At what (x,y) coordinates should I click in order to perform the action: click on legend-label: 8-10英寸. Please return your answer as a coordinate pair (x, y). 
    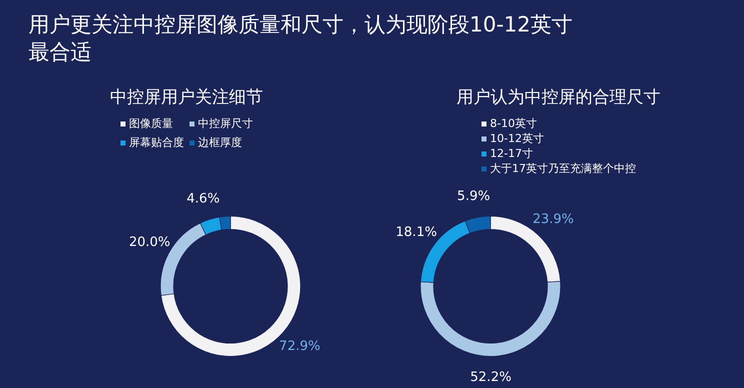
    Looking at the image, I should click on (513, 123).